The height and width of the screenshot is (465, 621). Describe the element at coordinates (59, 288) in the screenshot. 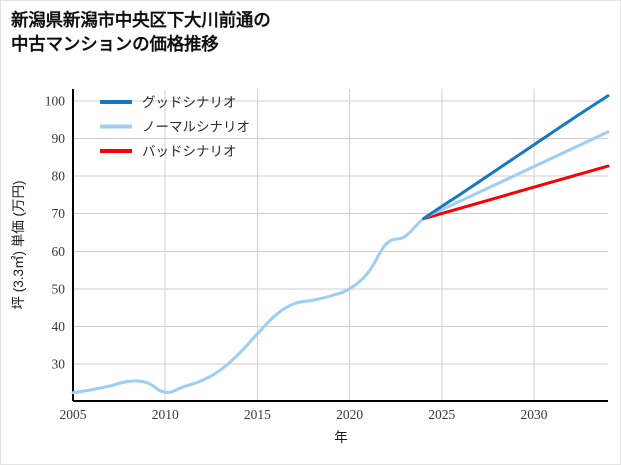

I see `y-tick-label: 50` at that location.